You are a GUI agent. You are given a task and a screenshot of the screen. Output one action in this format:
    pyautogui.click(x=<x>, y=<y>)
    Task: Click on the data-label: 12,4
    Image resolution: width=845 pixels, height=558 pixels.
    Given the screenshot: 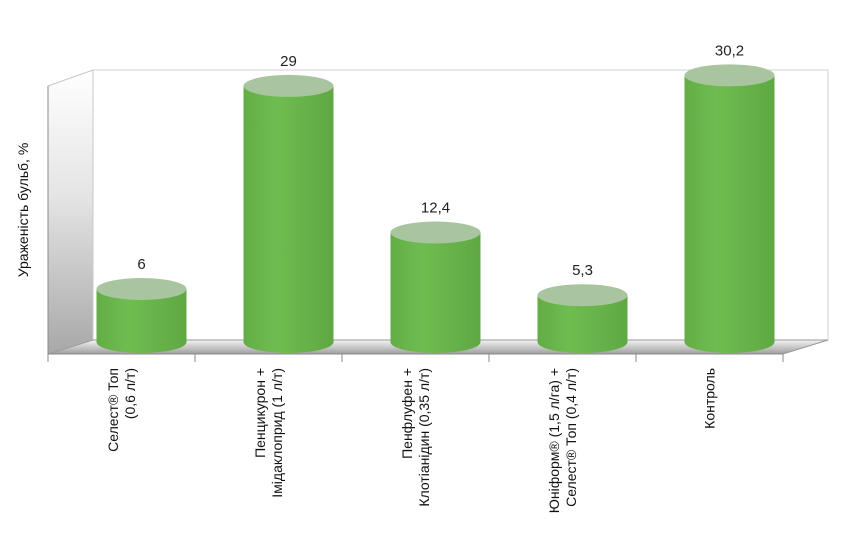 What is the action you would take?
    pyautogui.click(x=435, y=208)
    